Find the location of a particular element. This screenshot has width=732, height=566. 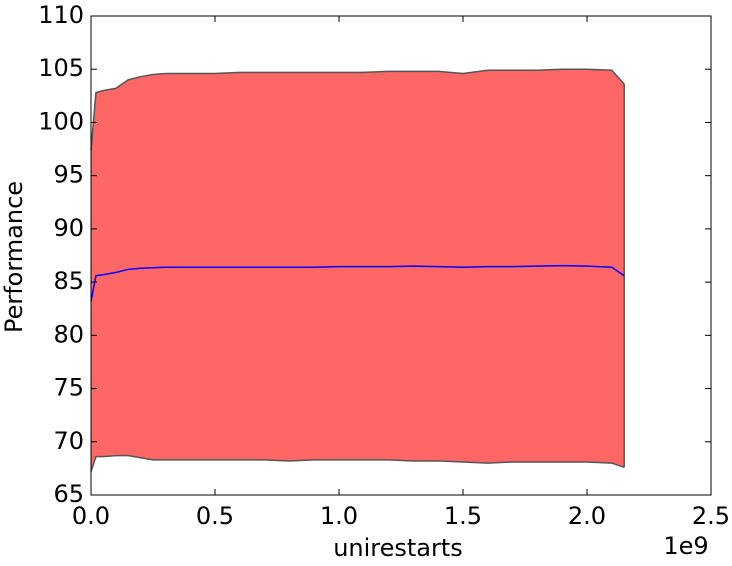

x-tick-label: 2.0 is located at coordinates (587, 516).